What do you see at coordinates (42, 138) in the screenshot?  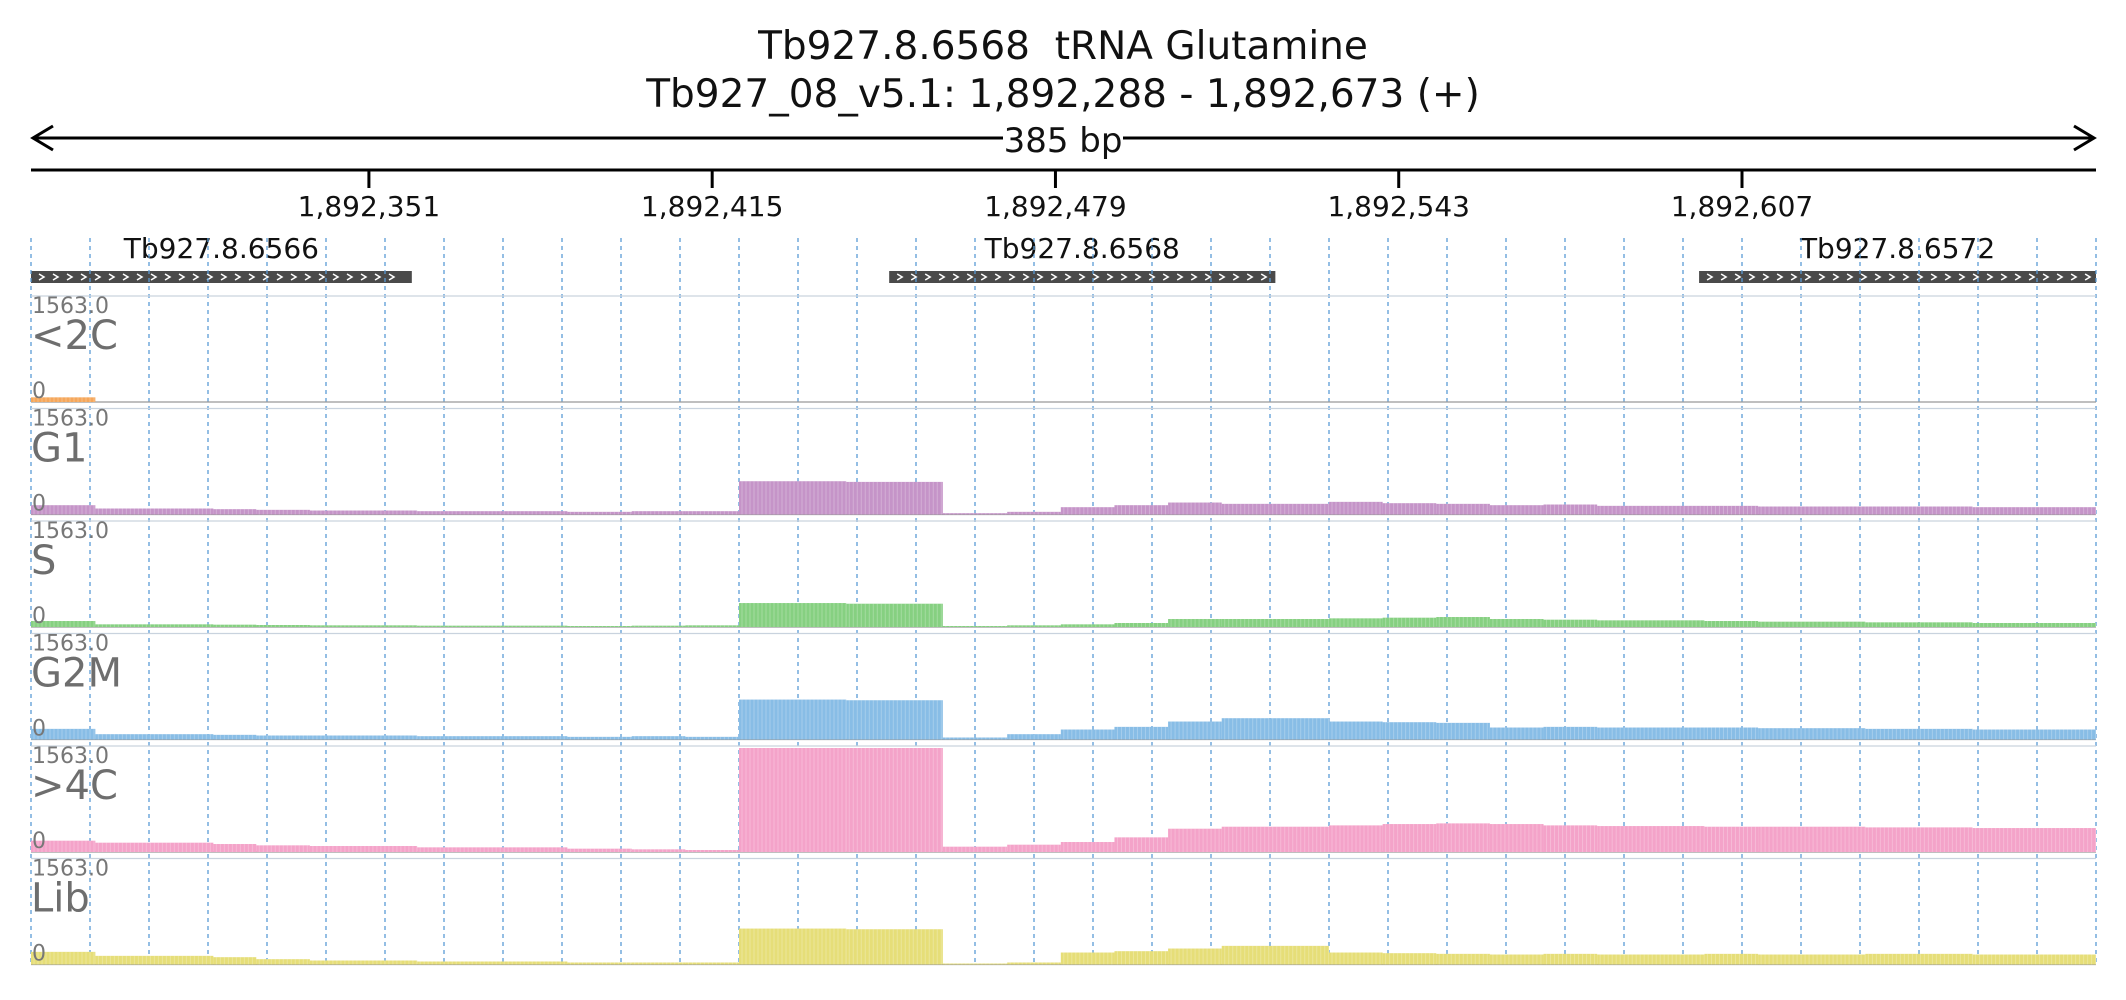 I see `span-arrow-left-head` at bounding box center [42, 138].